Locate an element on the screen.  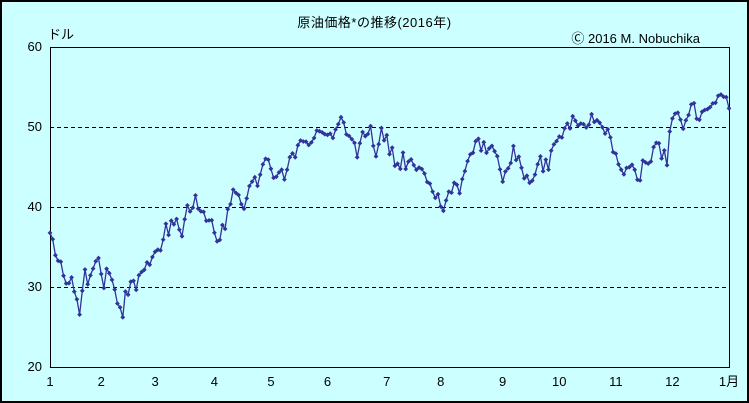
x-tick-label: 1月 is located at coordinates (729, 381).